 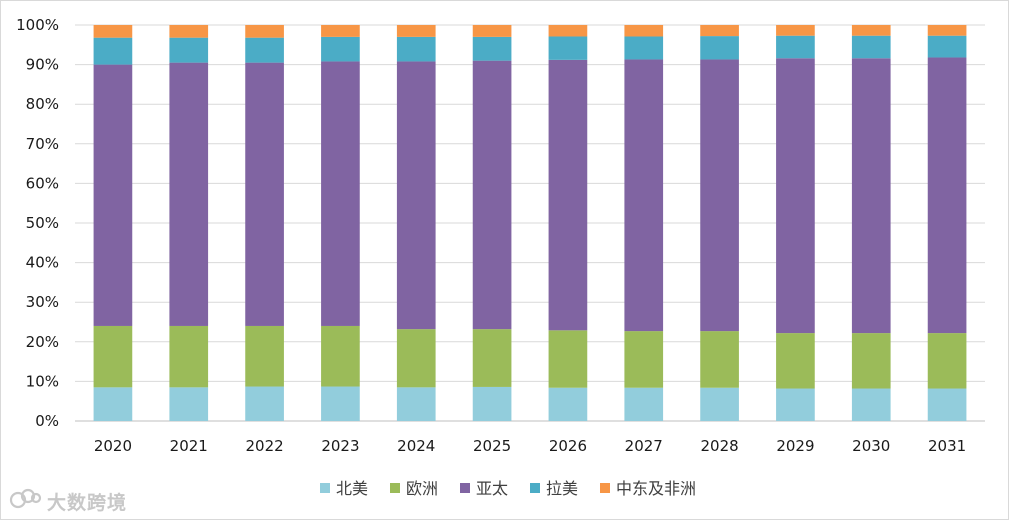 What do you see at coordinates (719, 446) in the screenshot?
I see `x-tick-label: 2028` at bounding box center [719, 446].